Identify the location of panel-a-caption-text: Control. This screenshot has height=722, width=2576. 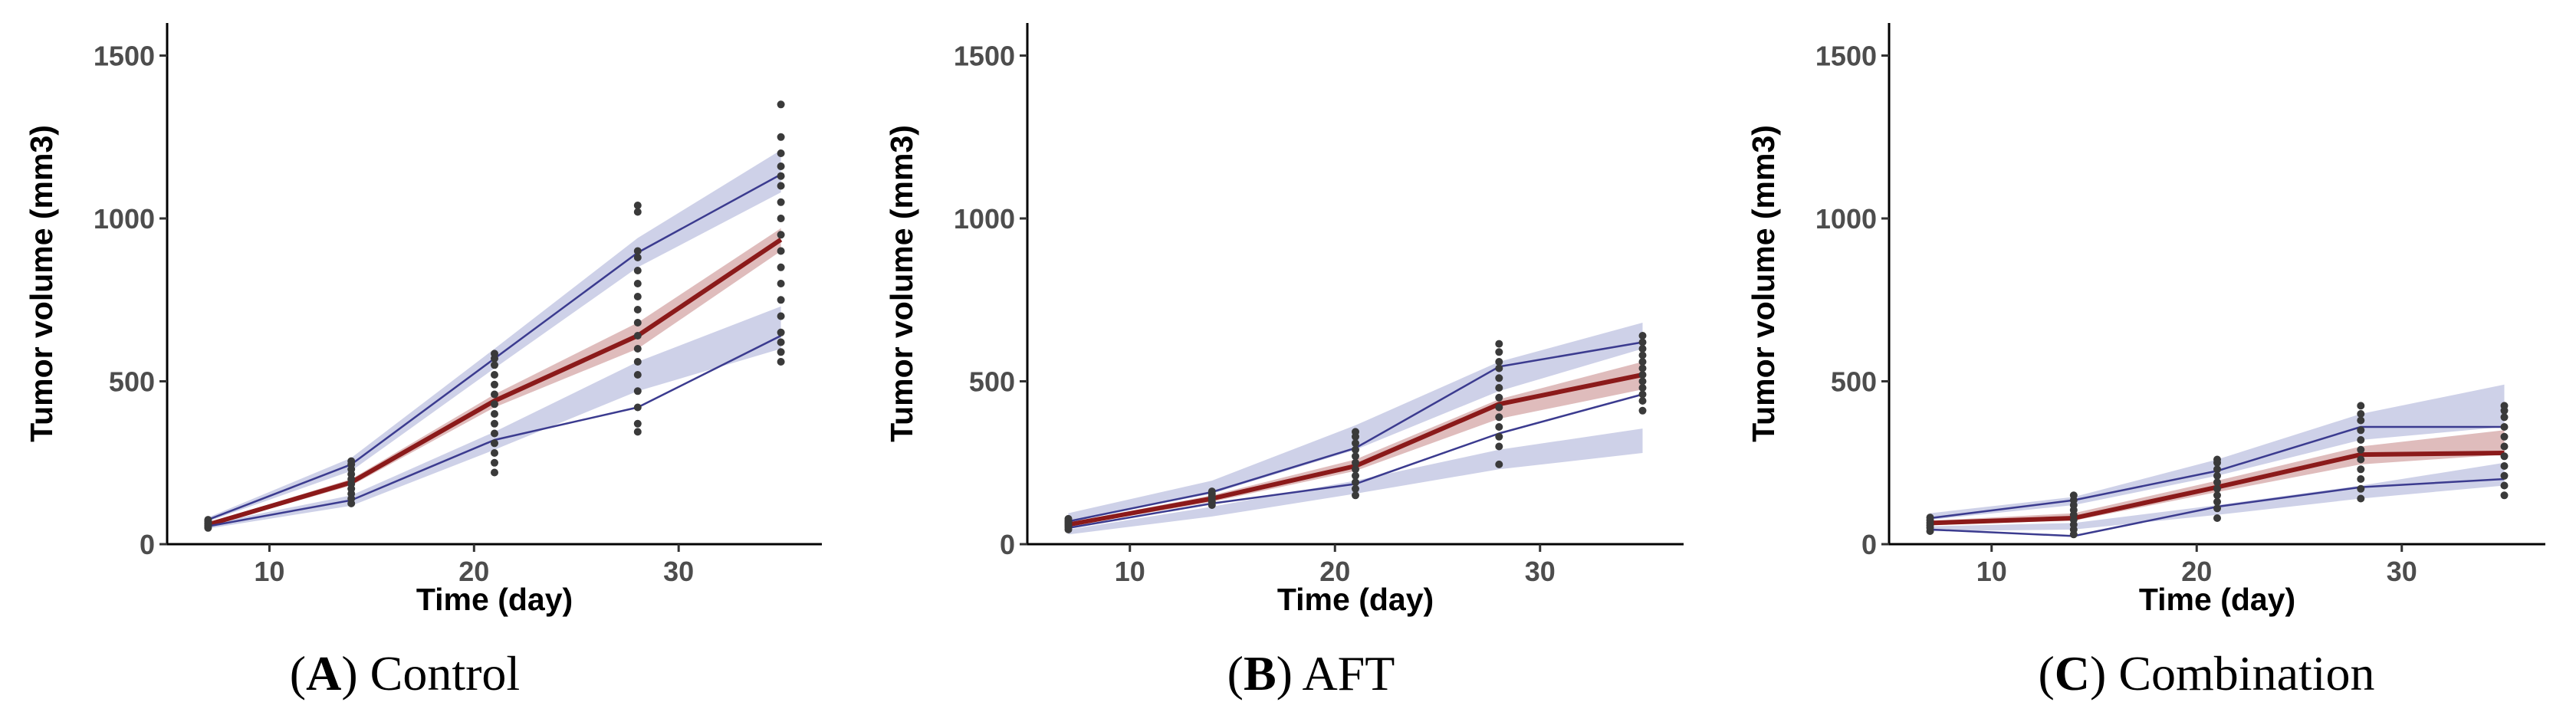
(445, 673).